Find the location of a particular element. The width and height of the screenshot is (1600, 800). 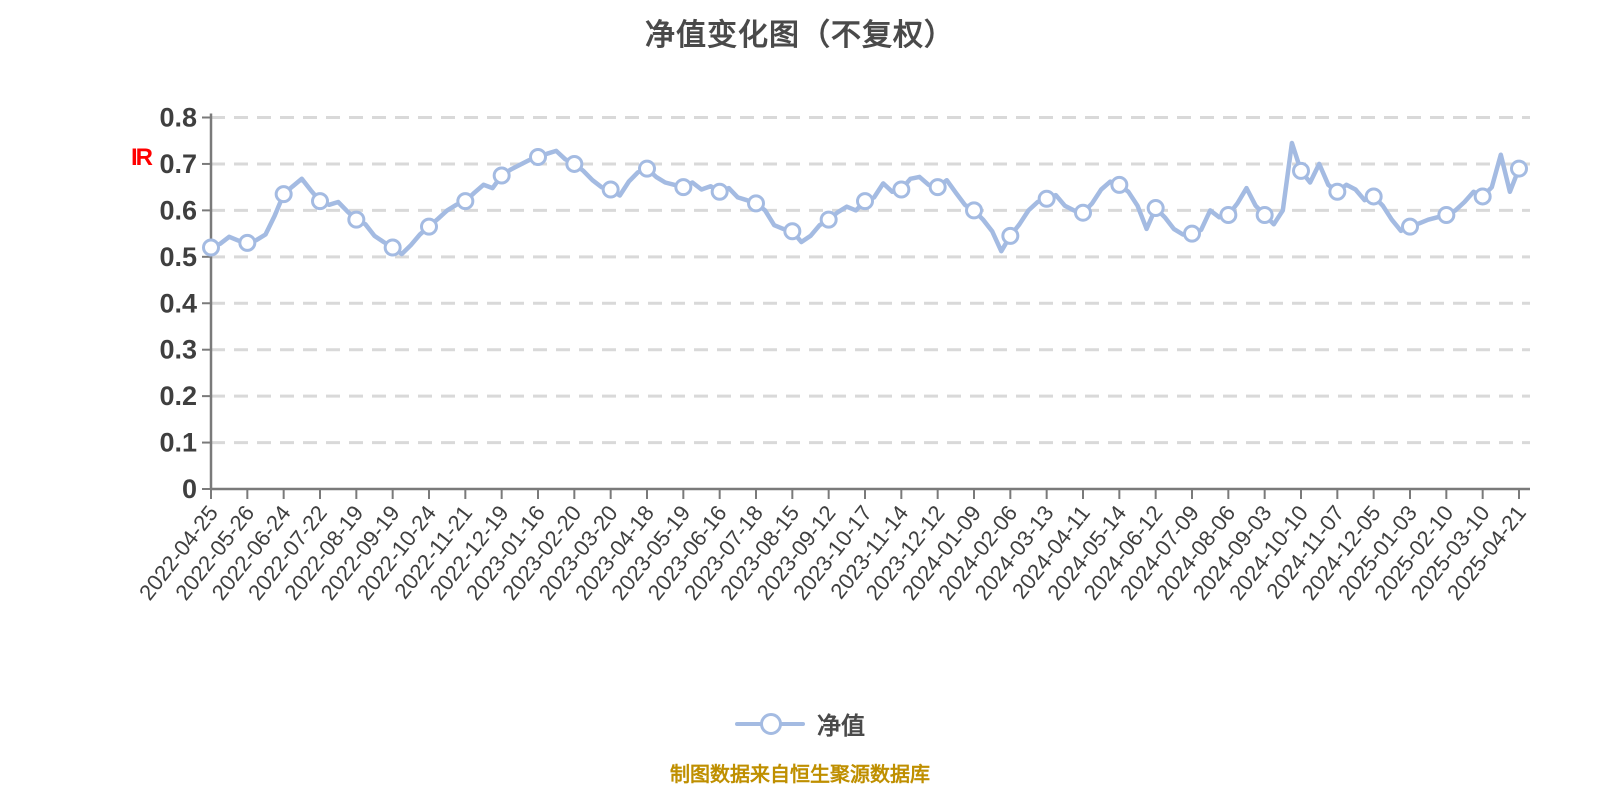

y-tick-label: 0.3 is located at coordinates (178, 350).